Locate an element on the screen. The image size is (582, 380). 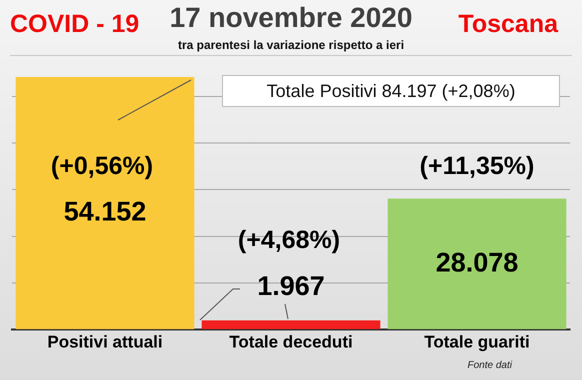
annotation: (+4,68%) is located at coordinates (289, 240).